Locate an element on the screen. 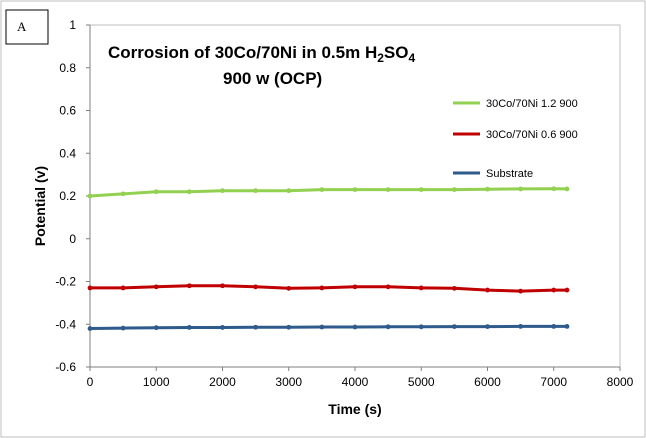 This screenshot has height=438, width=646. y-tick-label: 0.8 is located at coordinates (67, 68).